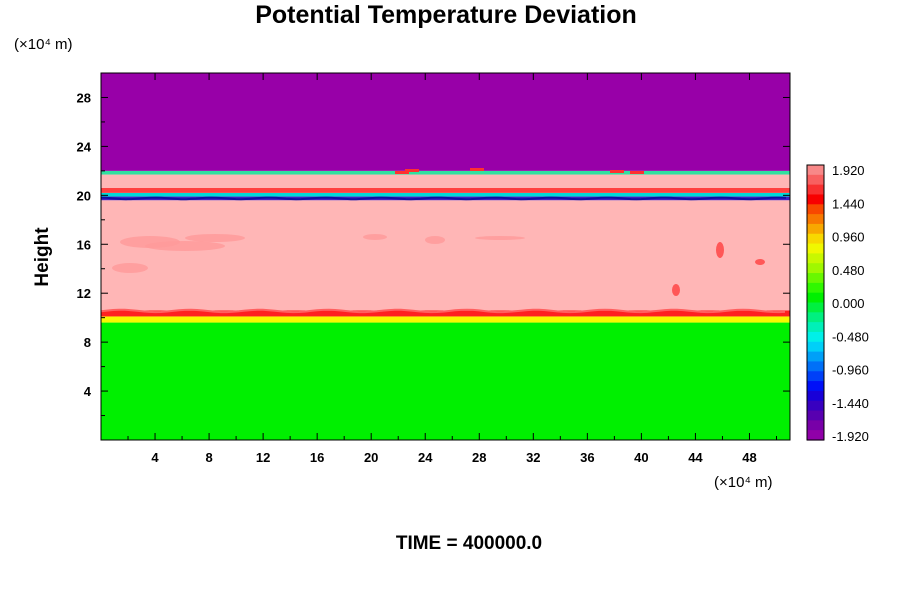 The height and width of the screenshot is (600, 900). What do you see at coordinates (848, 303) in the screenshot?
I see `colorbar-tick-label: 0.000` at bounding box center [848, 303].